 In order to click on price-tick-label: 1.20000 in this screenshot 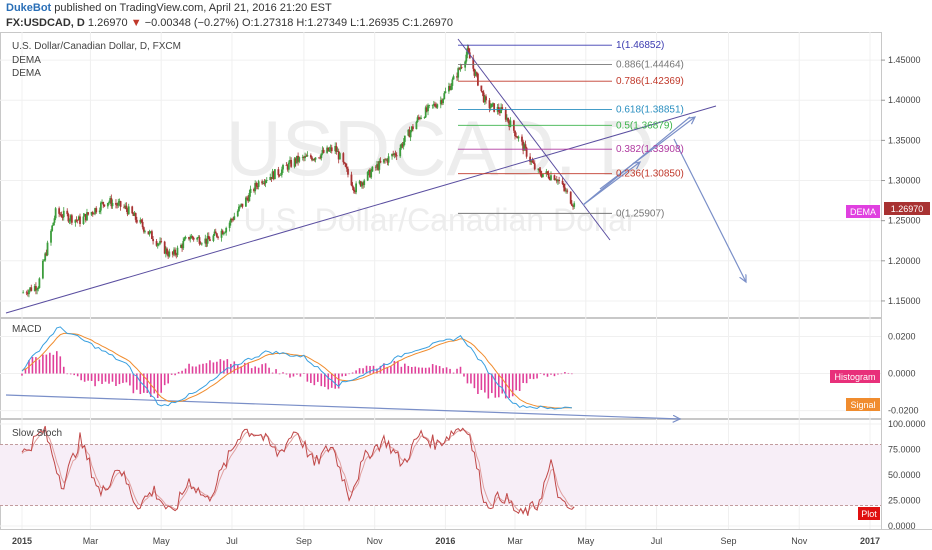, I will do `click(904, 261)`.